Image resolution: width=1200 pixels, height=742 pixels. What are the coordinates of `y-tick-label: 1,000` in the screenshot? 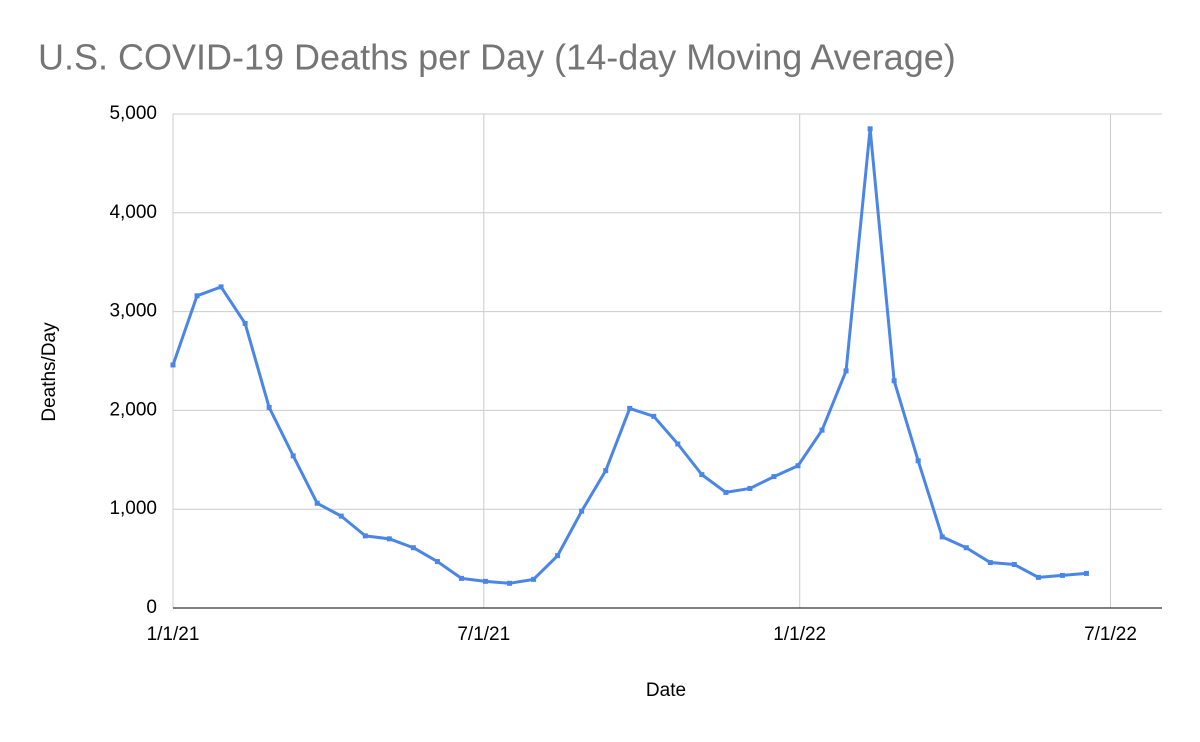 It's located at (133, 508).